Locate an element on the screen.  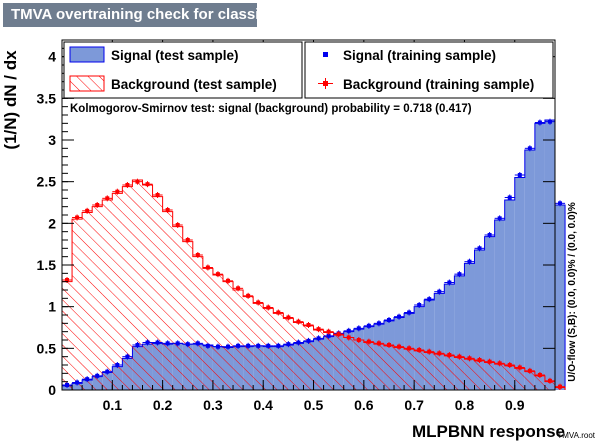
y-tick-label: 0 is located at coordinates (52, 390).